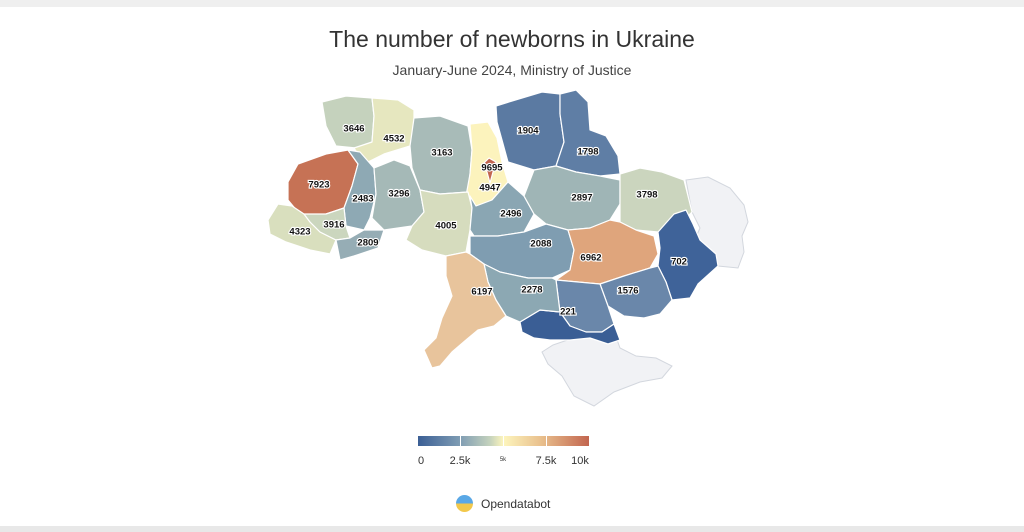  What do you see at coordinates (367, 243) in the screenshot?
I see `label-chernivtsi: 2809` at bounding box center [367, 243].